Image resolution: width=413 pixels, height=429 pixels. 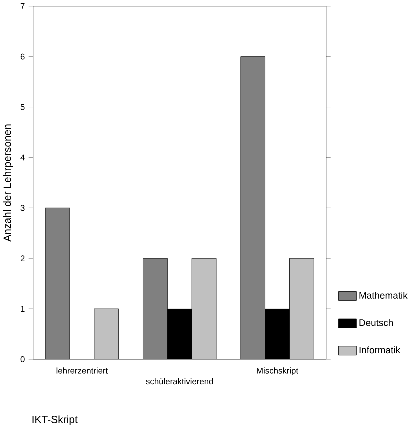 I want to click on y-tick-label: 5, so click(x=22, y=107).